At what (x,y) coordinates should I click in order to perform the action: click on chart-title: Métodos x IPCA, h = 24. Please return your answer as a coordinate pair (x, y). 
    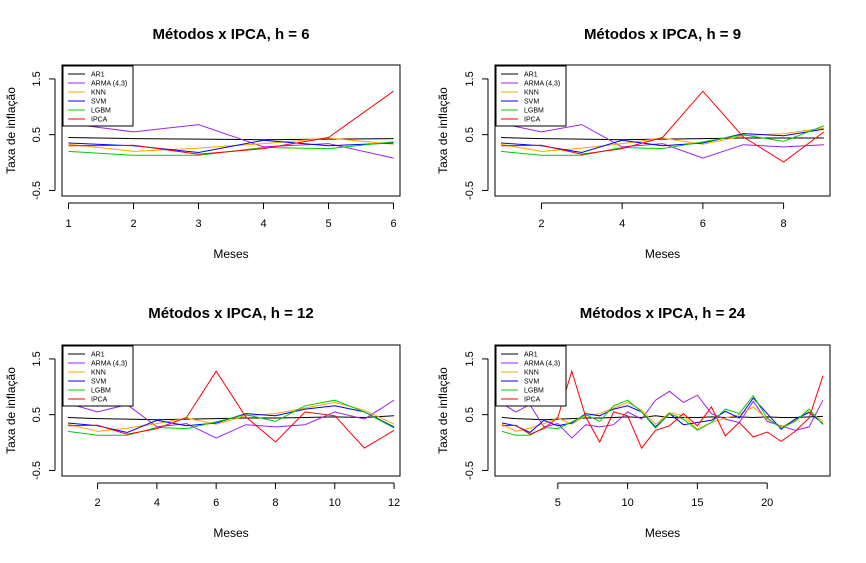
    Looking at the image, I should click on (663, 313).